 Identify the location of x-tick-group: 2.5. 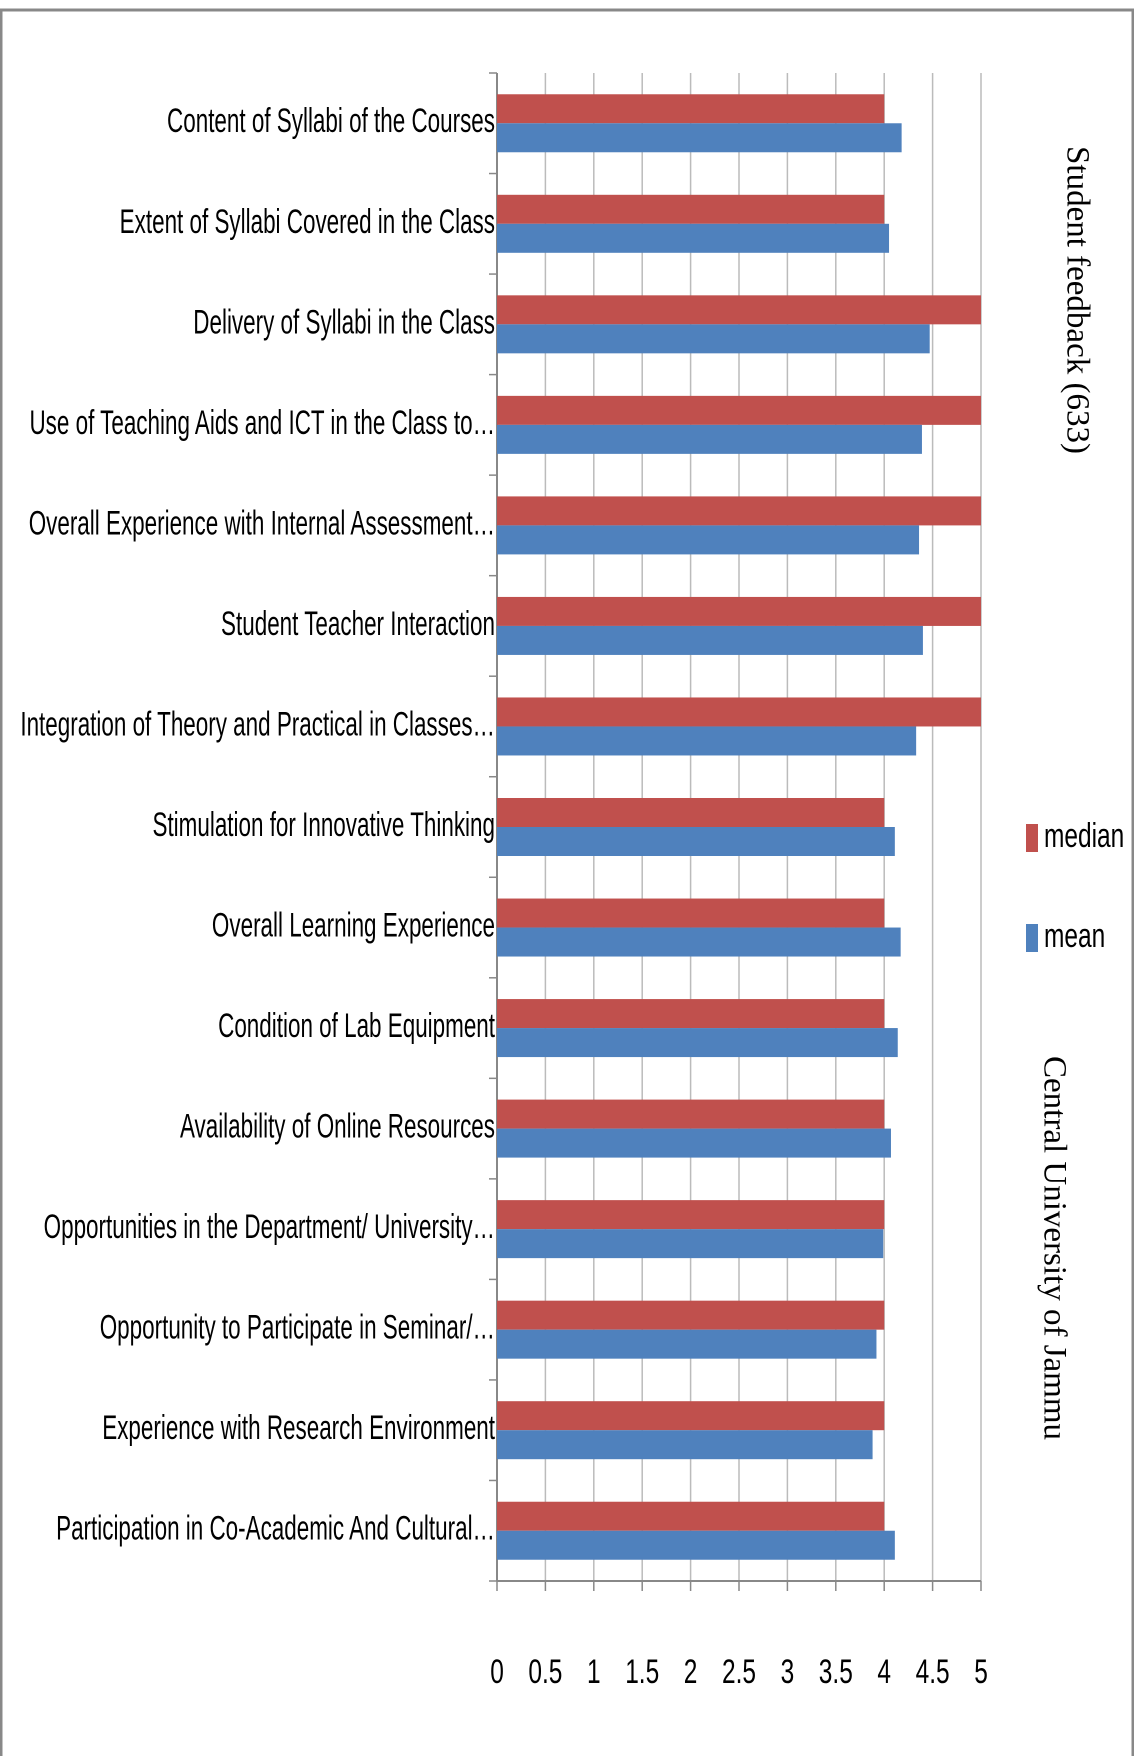
(739, 1672).